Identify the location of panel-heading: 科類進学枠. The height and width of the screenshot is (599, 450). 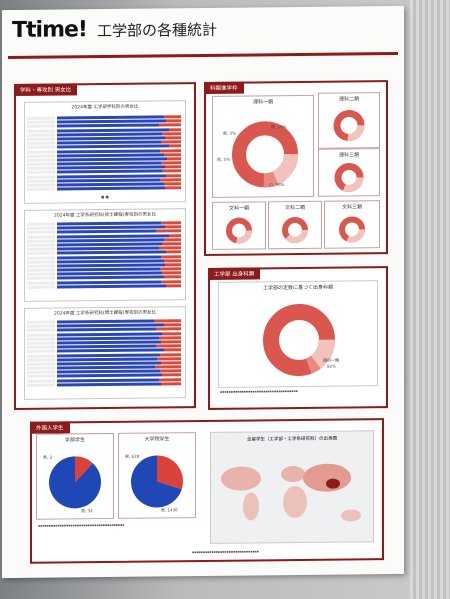
(224, 87).